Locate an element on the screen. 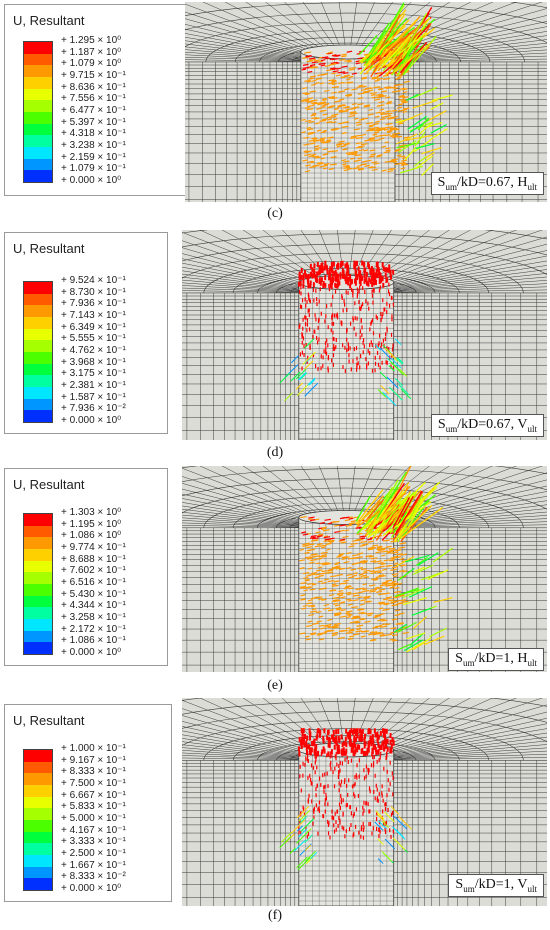 The height and width of the screenshot is (930, 550). legend-value: + 7.602 × 10⁻¹ is located at coordinates (93, 571).